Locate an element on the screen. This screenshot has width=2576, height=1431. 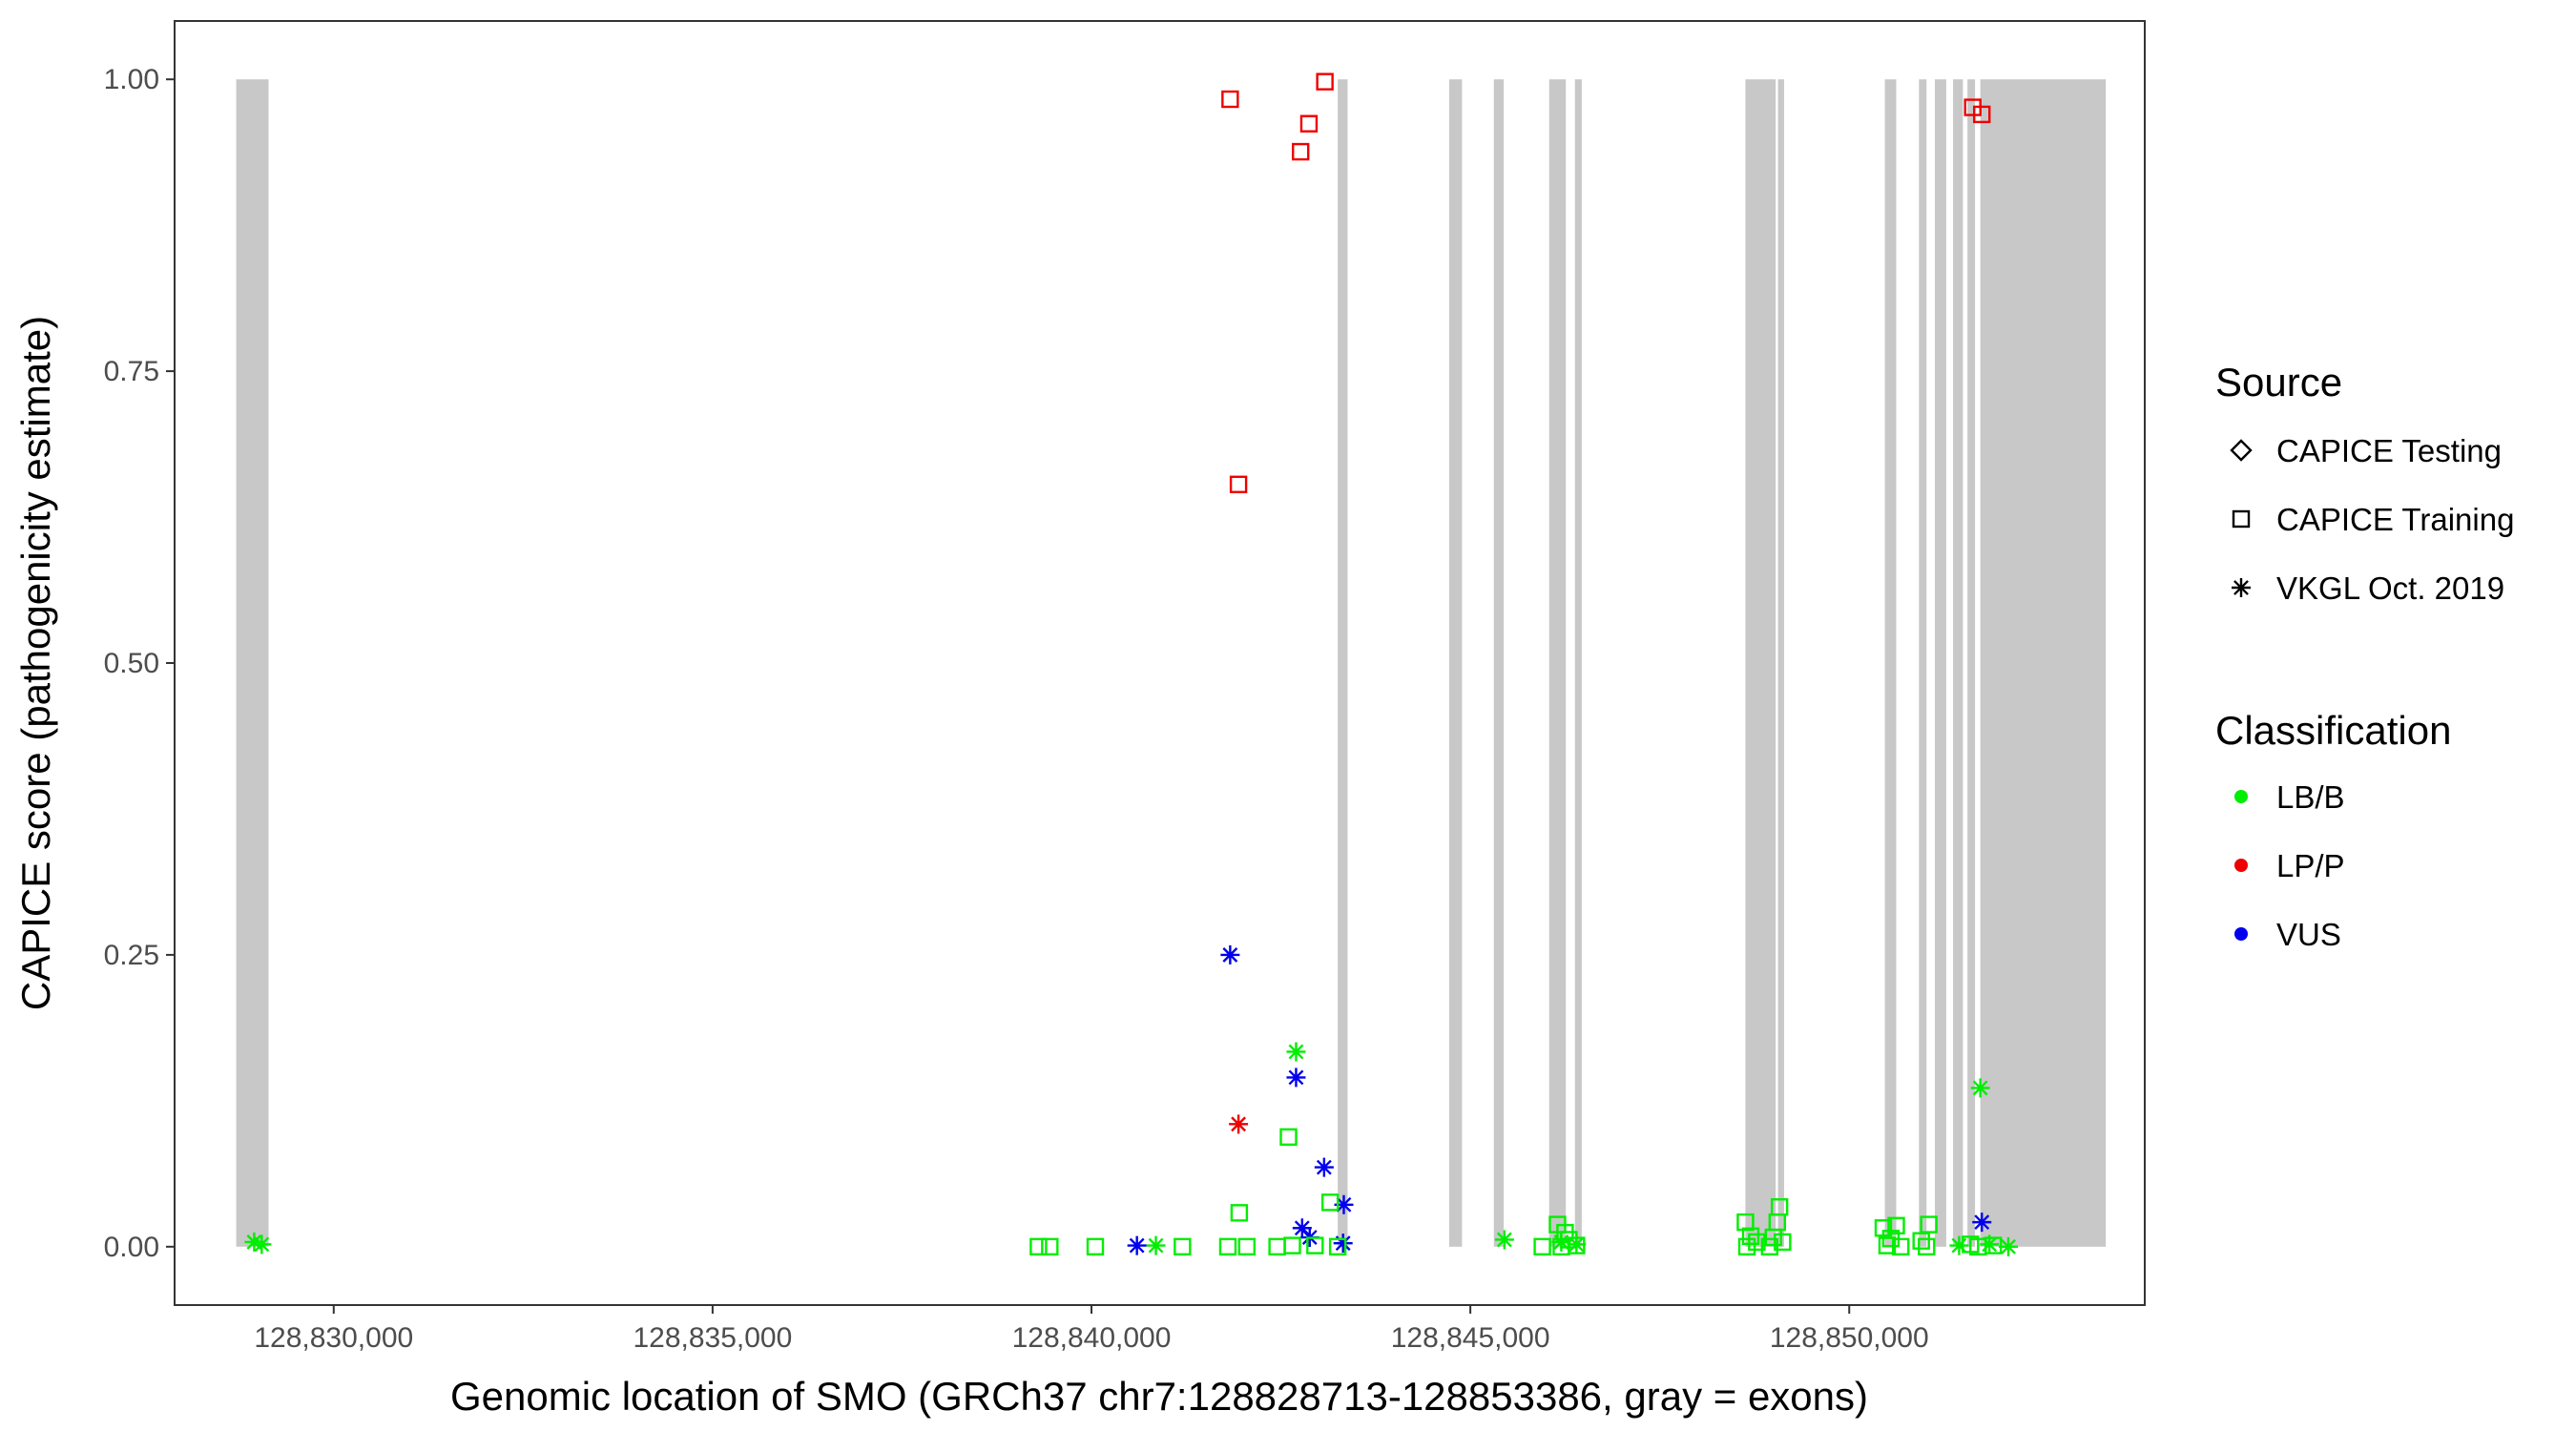
legend-source-label: VKGL Oct. 2019 is located at coordinates (2390, 588).